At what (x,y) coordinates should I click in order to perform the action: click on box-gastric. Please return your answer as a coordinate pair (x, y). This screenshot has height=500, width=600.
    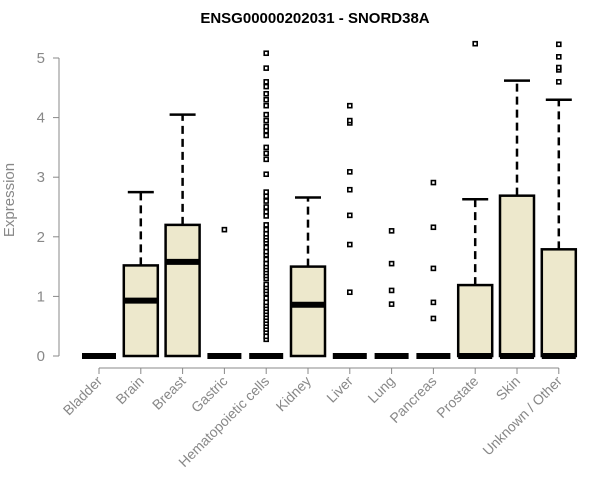
    Looking at the image, I should click on (224, 292).